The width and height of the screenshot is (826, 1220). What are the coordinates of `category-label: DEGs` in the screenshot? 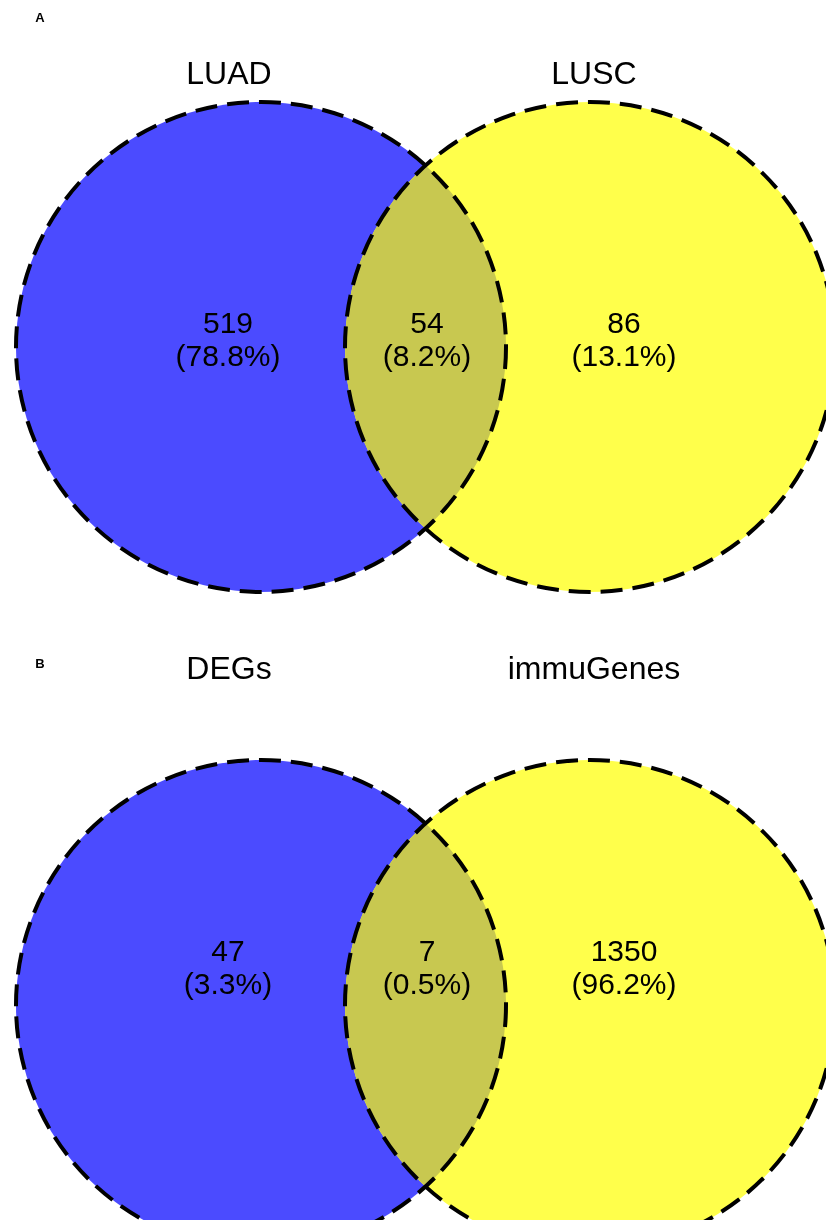 It's located at (229, 668).